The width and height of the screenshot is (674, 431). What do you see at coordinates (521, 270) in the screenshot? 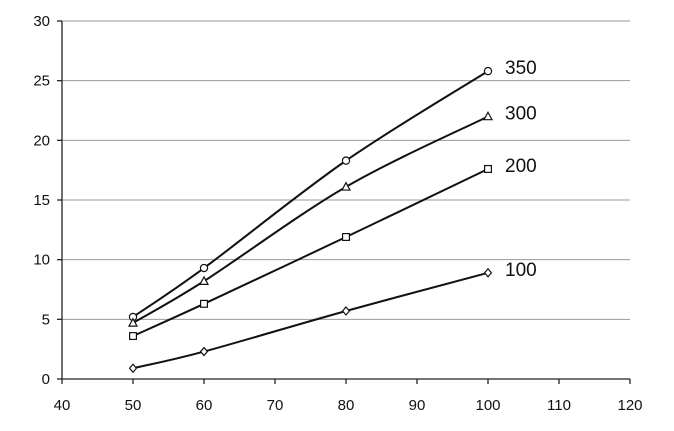
I see `series-label-100: 100` at bounding box center [521, 270].